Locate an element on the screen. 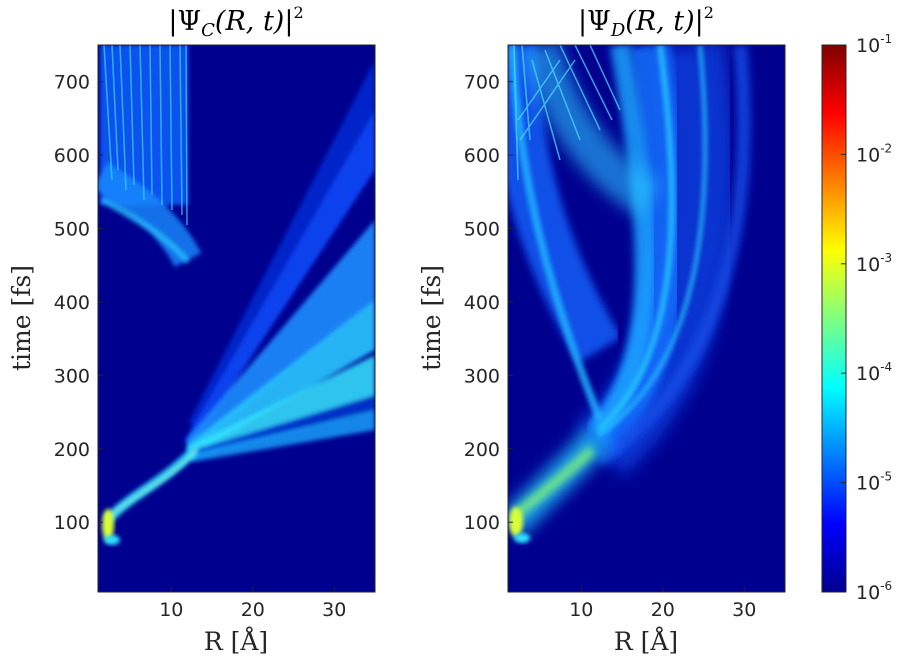 This screenshot has height=668, width=900. y-tick-label-c: 200 is located at coordinates (72, 450).